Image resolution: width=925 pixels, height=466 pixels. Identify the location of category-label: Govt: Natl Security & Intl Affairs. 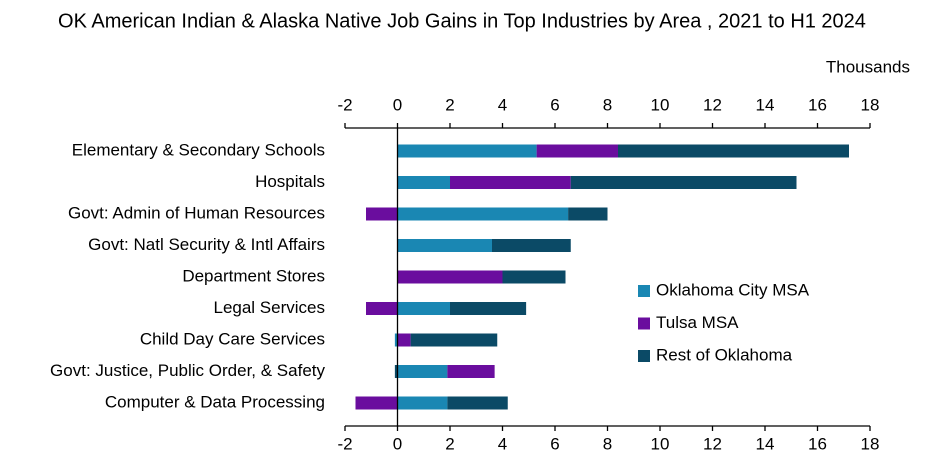
(206, 244).